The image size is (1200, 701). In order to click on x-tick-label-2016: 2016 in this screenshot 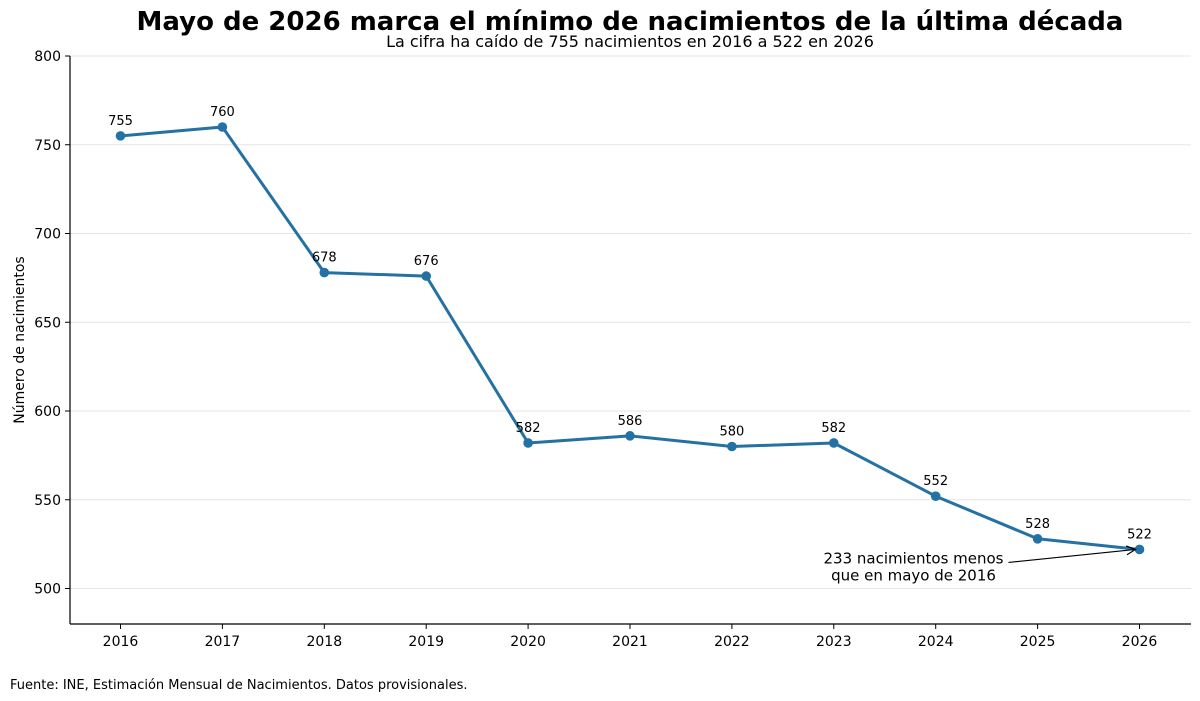, I will do `click(121, 642)`.